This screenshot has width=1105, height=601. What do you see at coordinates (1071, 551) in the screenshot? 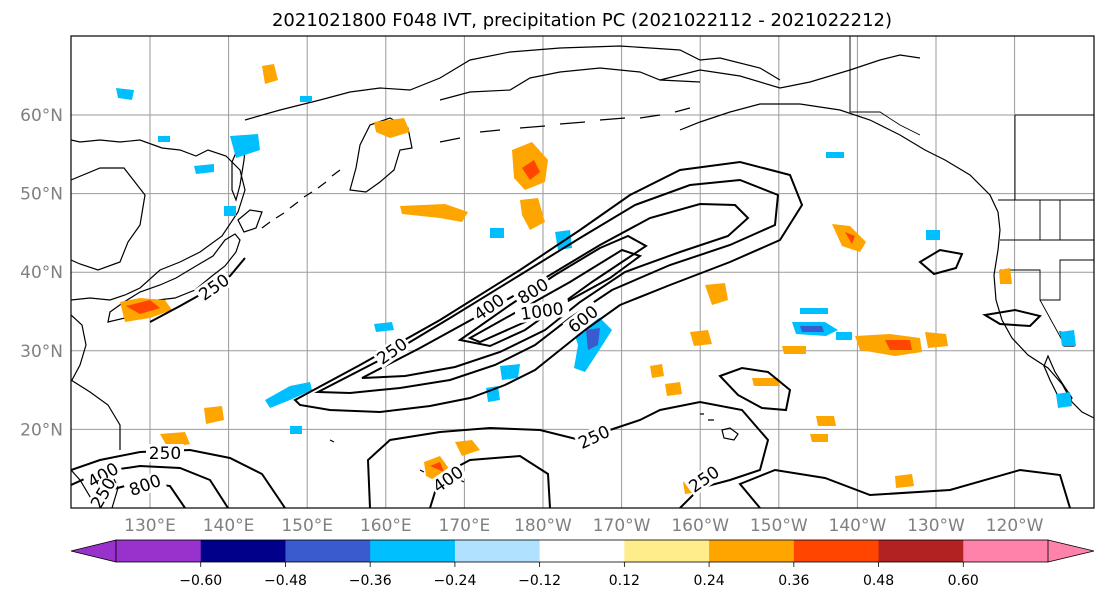
I see `colorbar-extend-high` at bounding box center [1071, 551].